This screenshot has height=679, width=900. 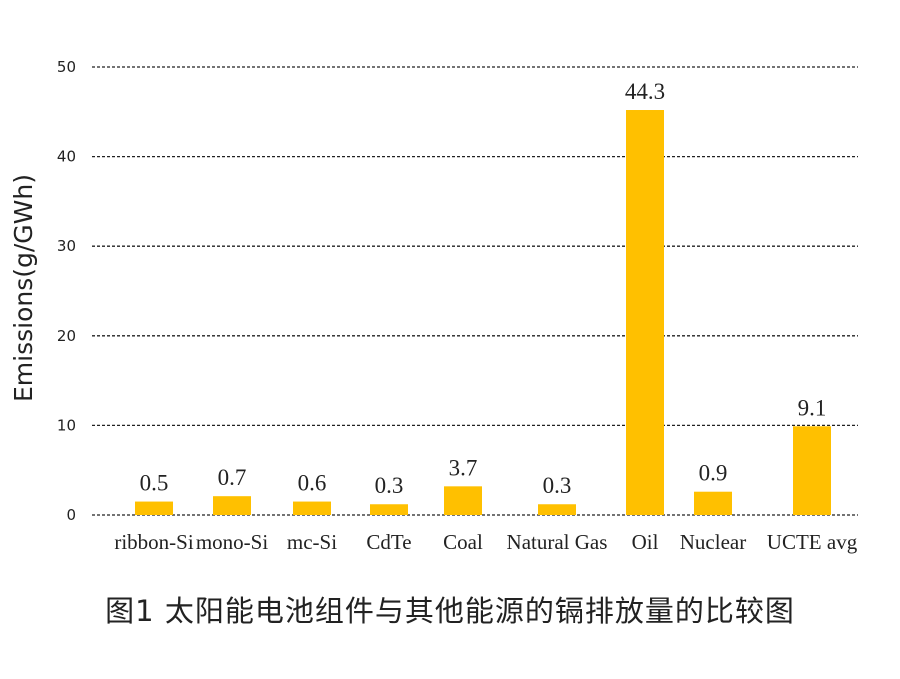 What do you see at coordinates (154, 483) in the screenshot?
I see `data-label: 0.5` at bounding box center [154, 483].